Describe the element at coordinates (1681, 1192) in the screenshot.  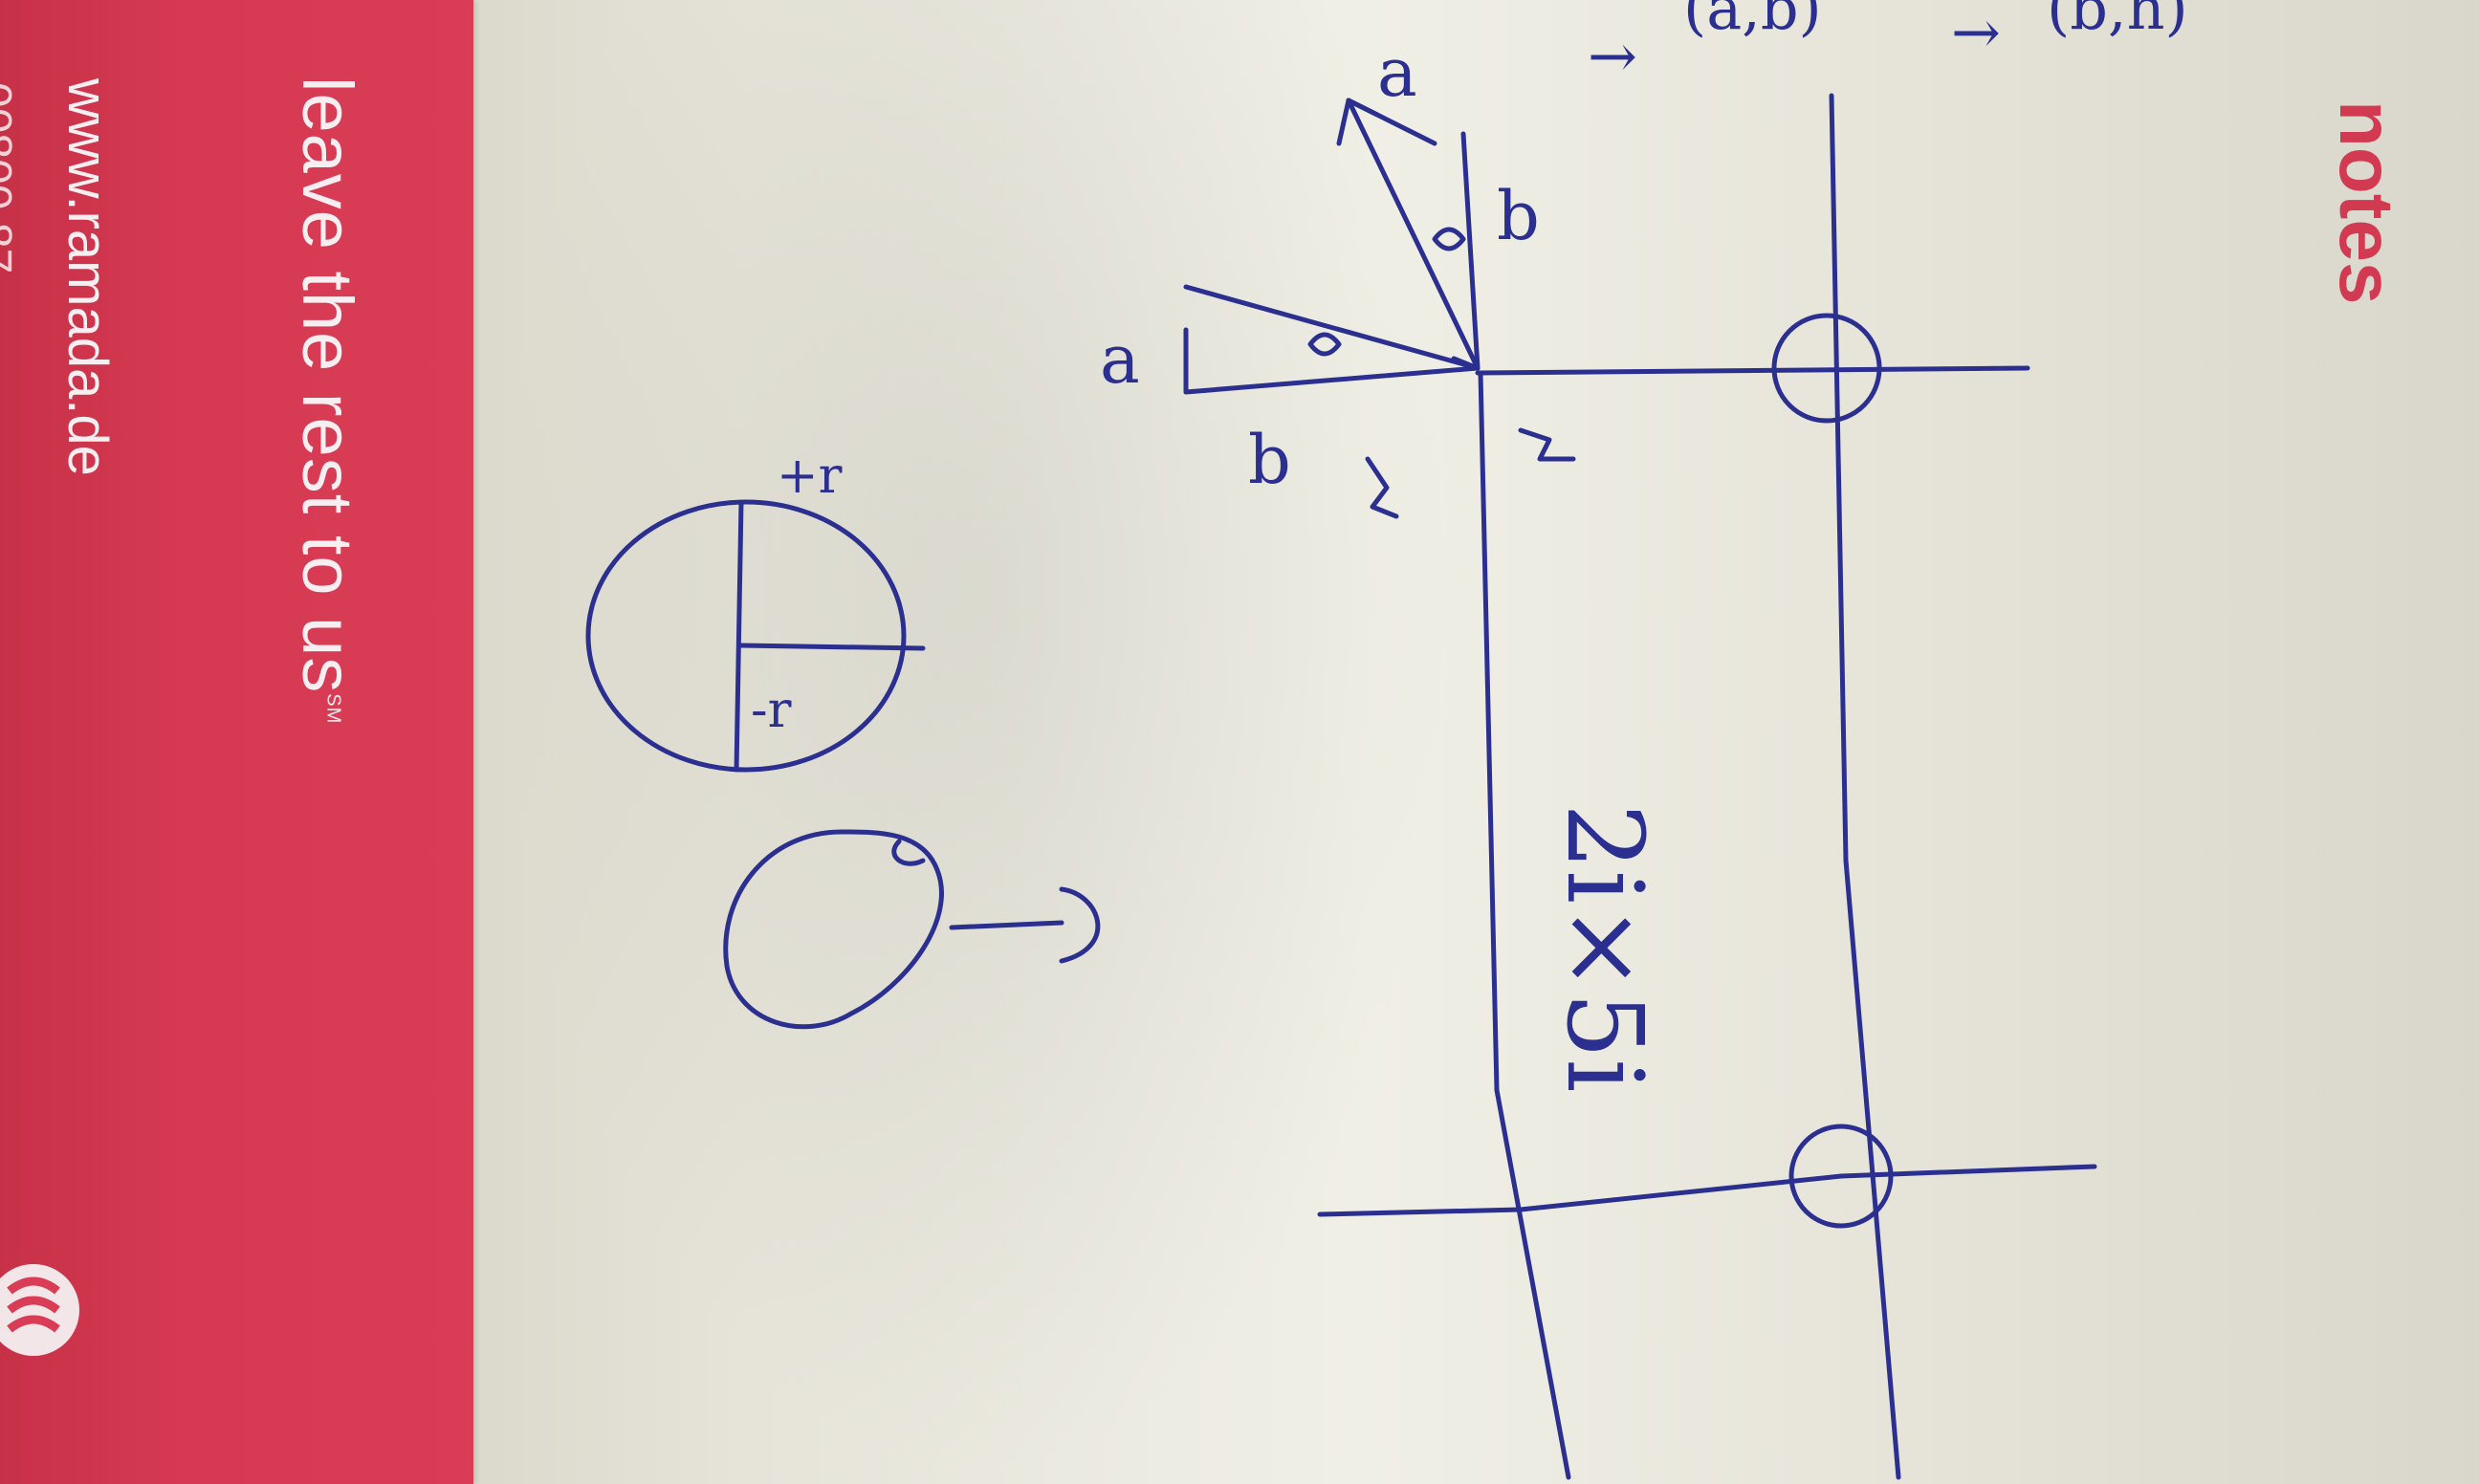
I see `bottom-edge` at that location.